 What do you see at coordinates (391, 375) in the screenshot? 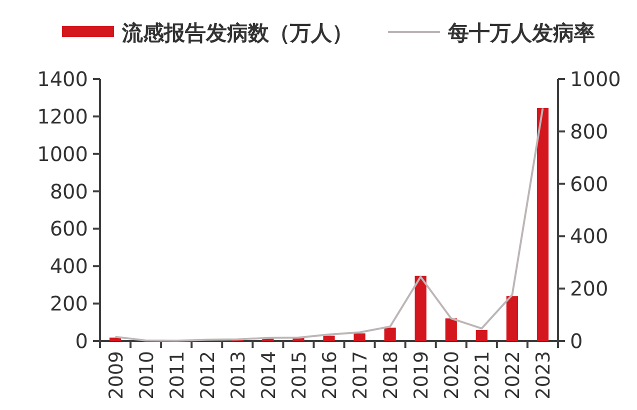
I see `x-tick-label: 2018` at bounding box center [391, 375].